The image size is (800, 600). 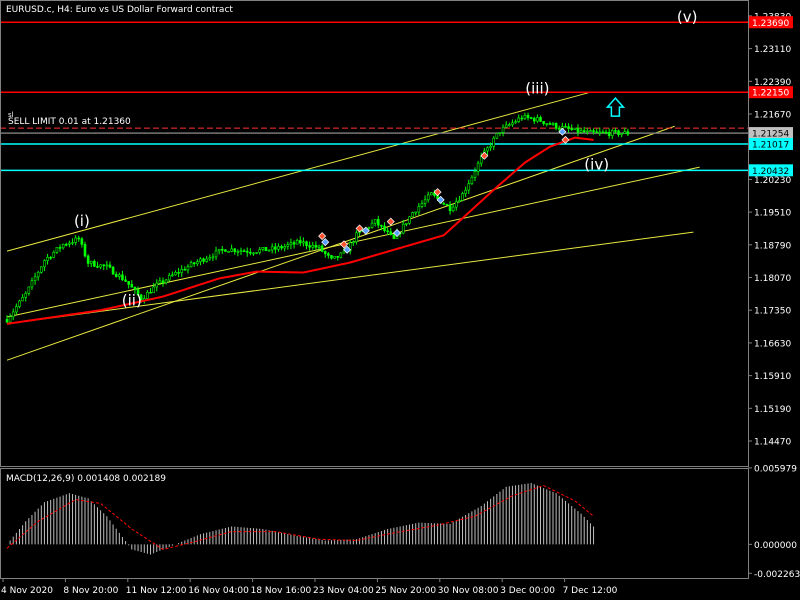 I want to click on level-price-label: 1.22150, so click(x=770, y=94).